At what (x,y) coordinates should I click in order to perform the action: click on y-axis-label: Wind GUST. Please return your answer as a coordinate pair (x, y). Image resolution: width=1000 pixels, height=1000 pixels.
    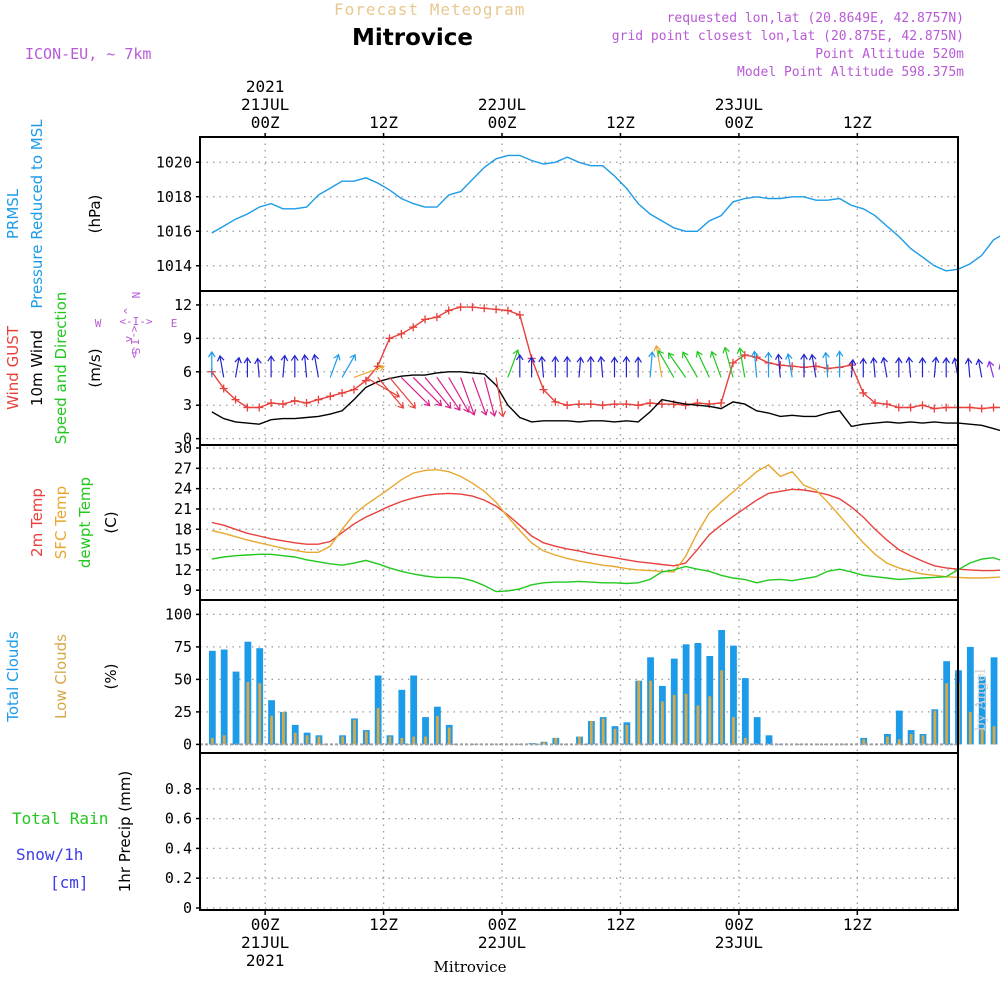
    Looking at the image, I should click on (13, 367).